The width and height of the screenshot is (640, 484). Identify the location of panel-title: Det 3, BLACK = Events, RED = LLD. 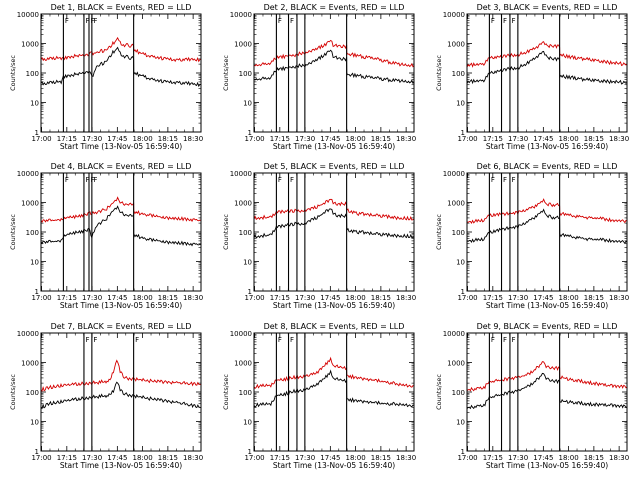
(547, 7).